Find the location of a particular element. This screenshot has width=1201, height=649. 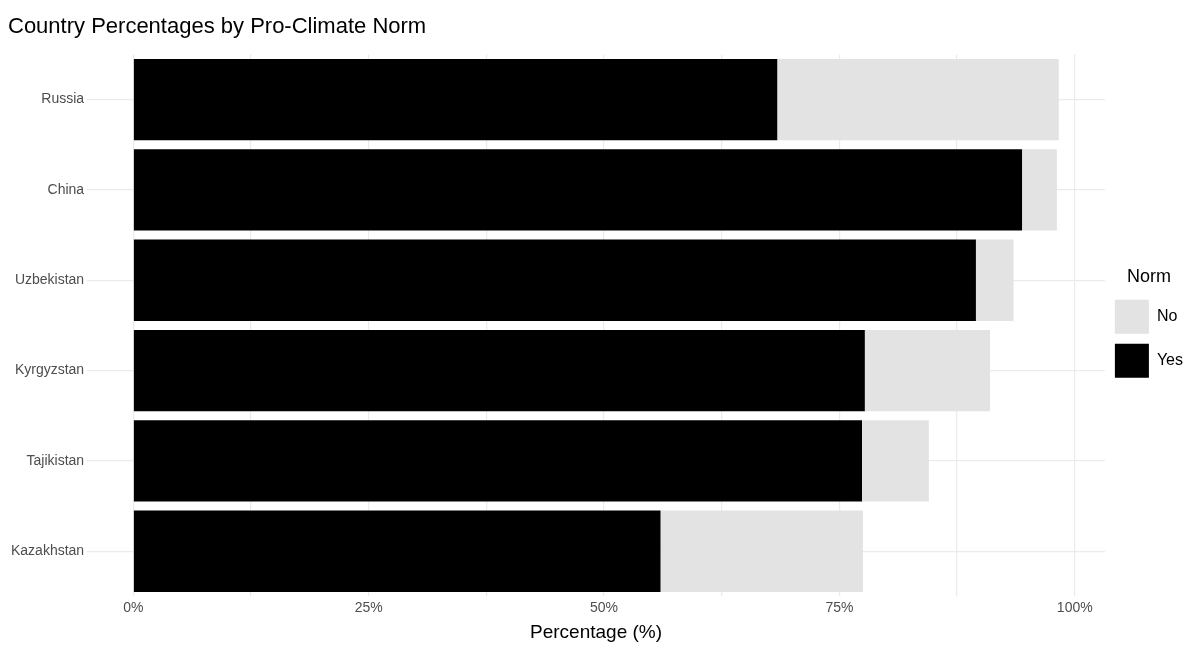

x-tick-label: 75% is located at coordinates (839, 606).